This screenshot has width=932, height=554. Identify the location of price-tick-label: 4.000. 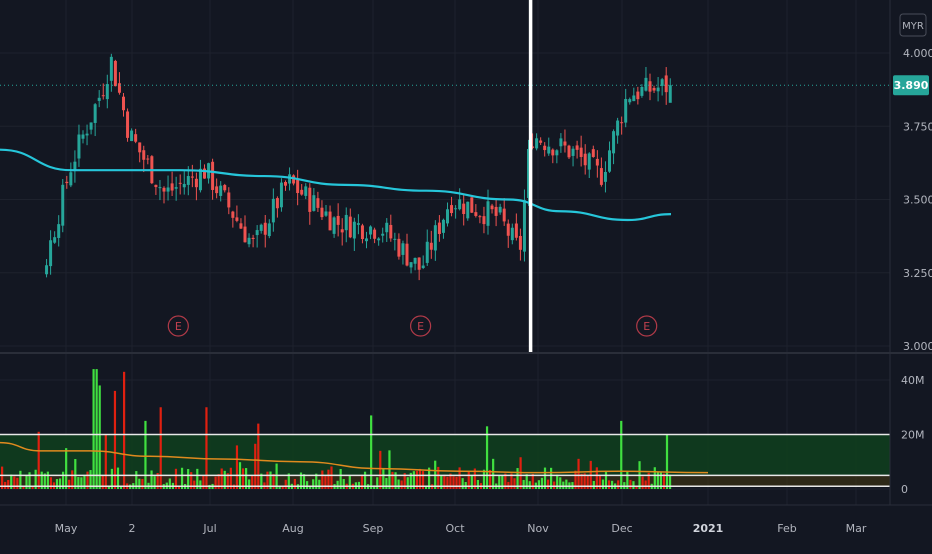
(917, 53).